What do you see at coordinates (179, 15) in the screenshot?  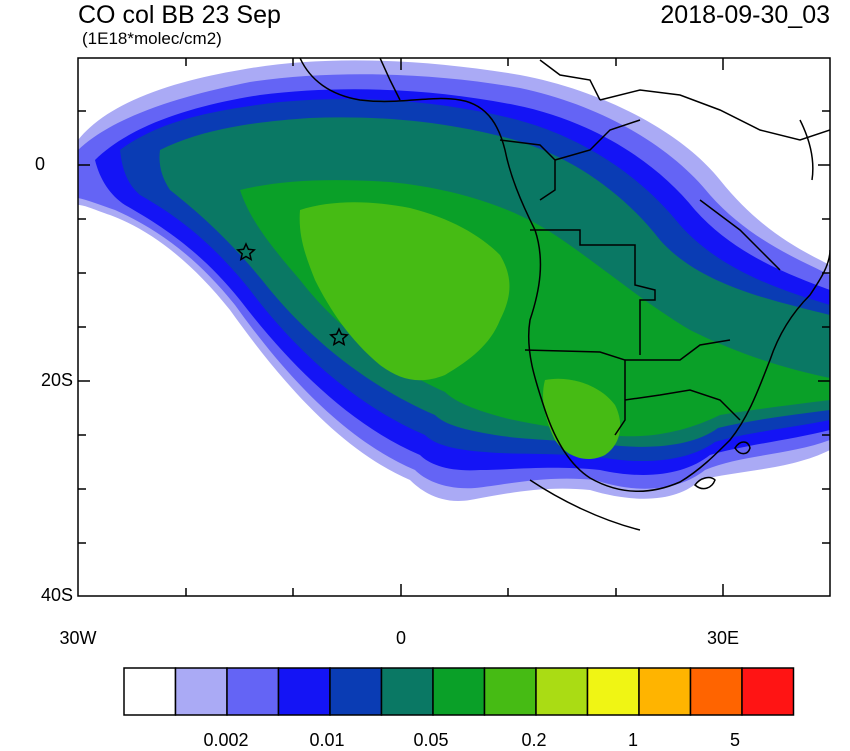 I see `title-left: CO col BB 23 Sep` at bounding box center [179, 15].